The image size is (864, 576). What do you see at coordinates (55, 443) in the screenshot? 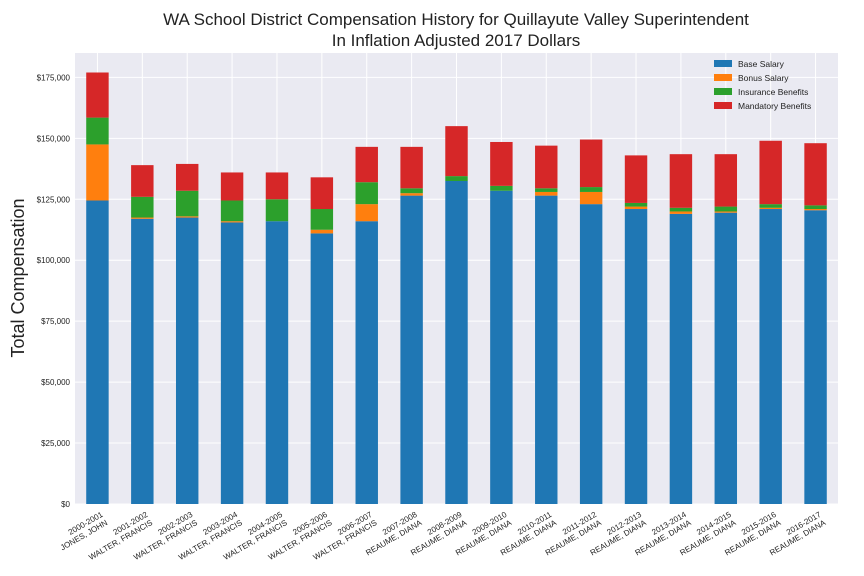
I see `y-tick-label: $25,000` at bounding box center [55, 443].